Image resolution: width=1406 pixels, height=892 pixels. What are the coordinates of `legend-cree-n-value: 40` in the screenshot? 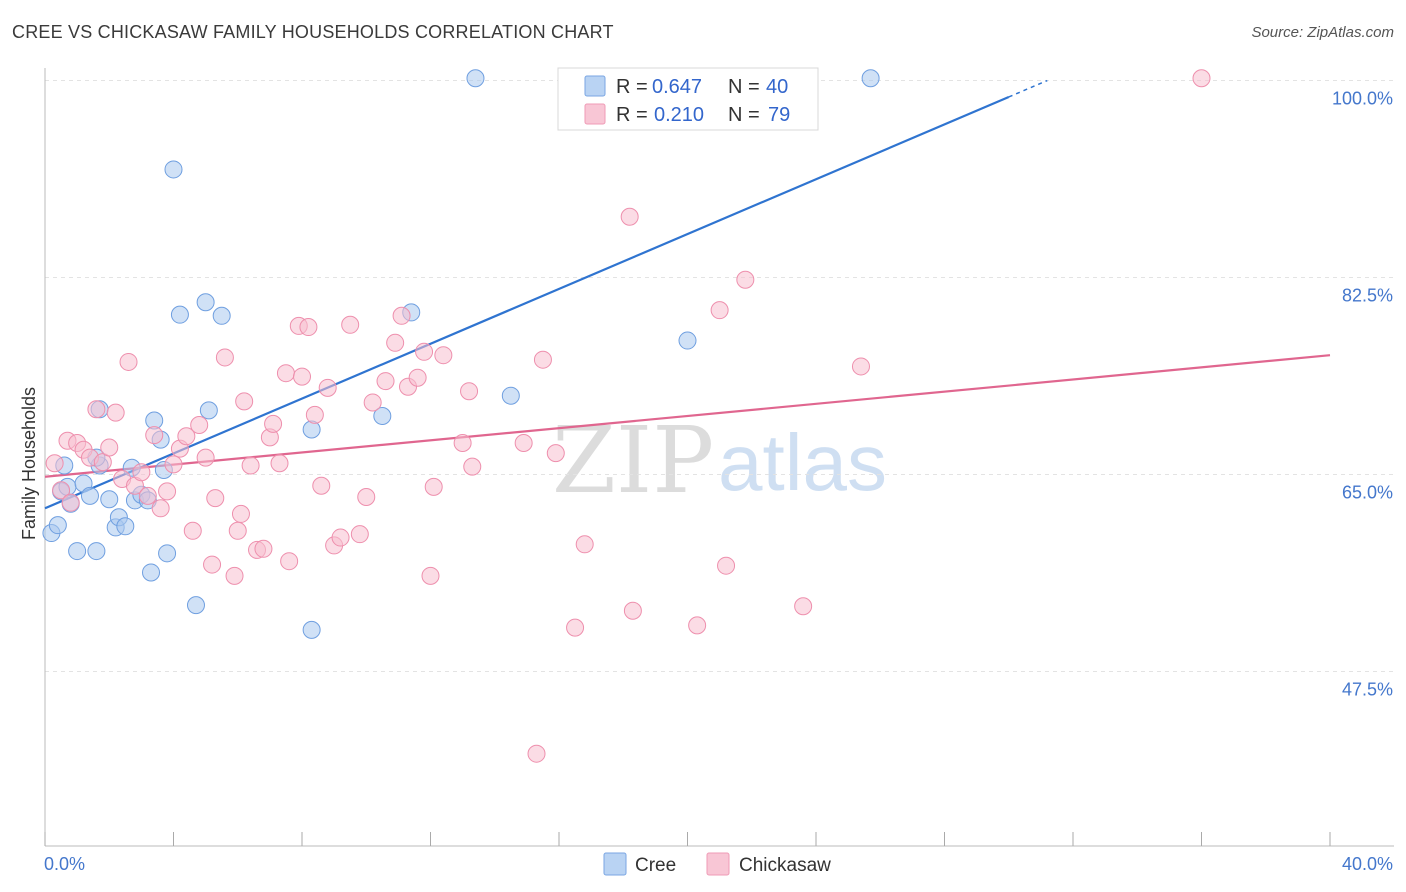 It's located at (777, 87).